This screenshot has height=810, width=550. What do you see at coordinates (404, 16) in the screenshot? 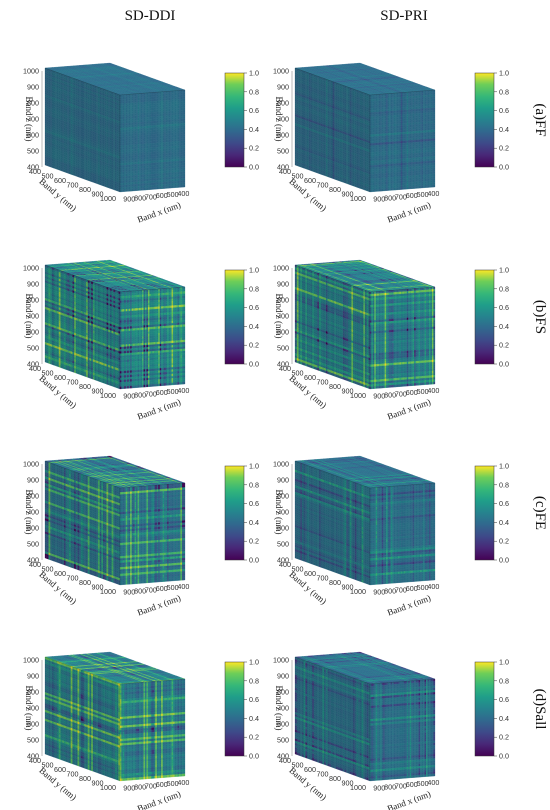
I see `column-title-sd-pri: SD-PRI` at bounding box center [404, 16].